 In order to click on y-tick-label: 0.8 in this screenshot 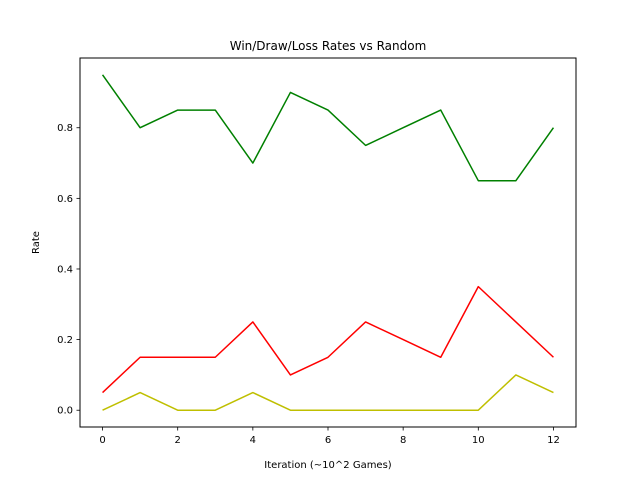, I will do `click(65, 128)`.